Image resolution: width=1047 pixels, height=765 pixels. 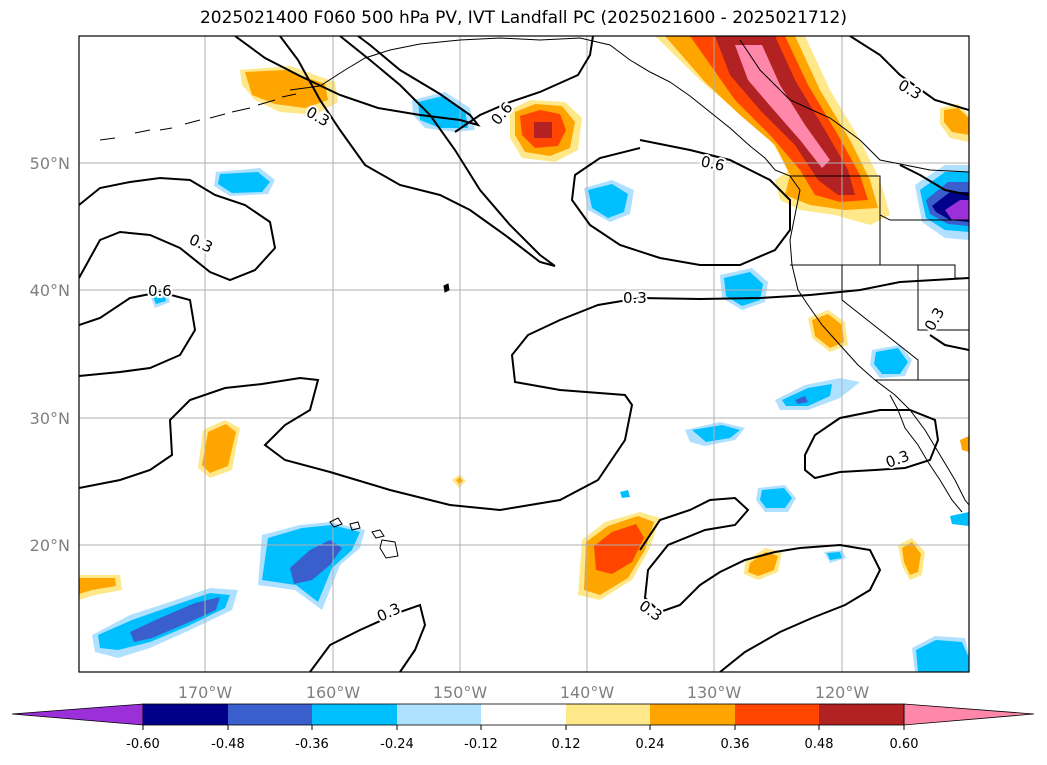 What do you see at coordinates (312, 744) in the screenshot?
I see `colorbar-tick-label: -0.36` at bounding box center [312, 744].